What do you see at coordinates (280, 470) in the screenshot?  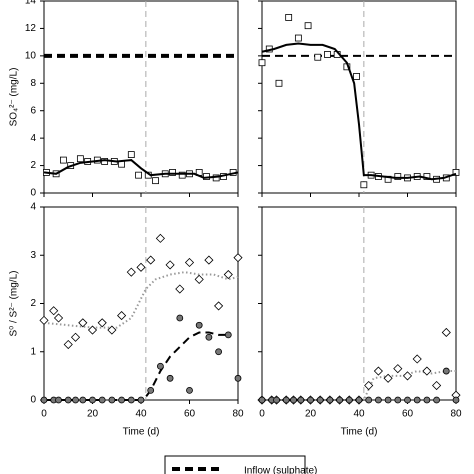 I see `legend-label: Inflow (sulphate)` at bounding box center [280, 470].